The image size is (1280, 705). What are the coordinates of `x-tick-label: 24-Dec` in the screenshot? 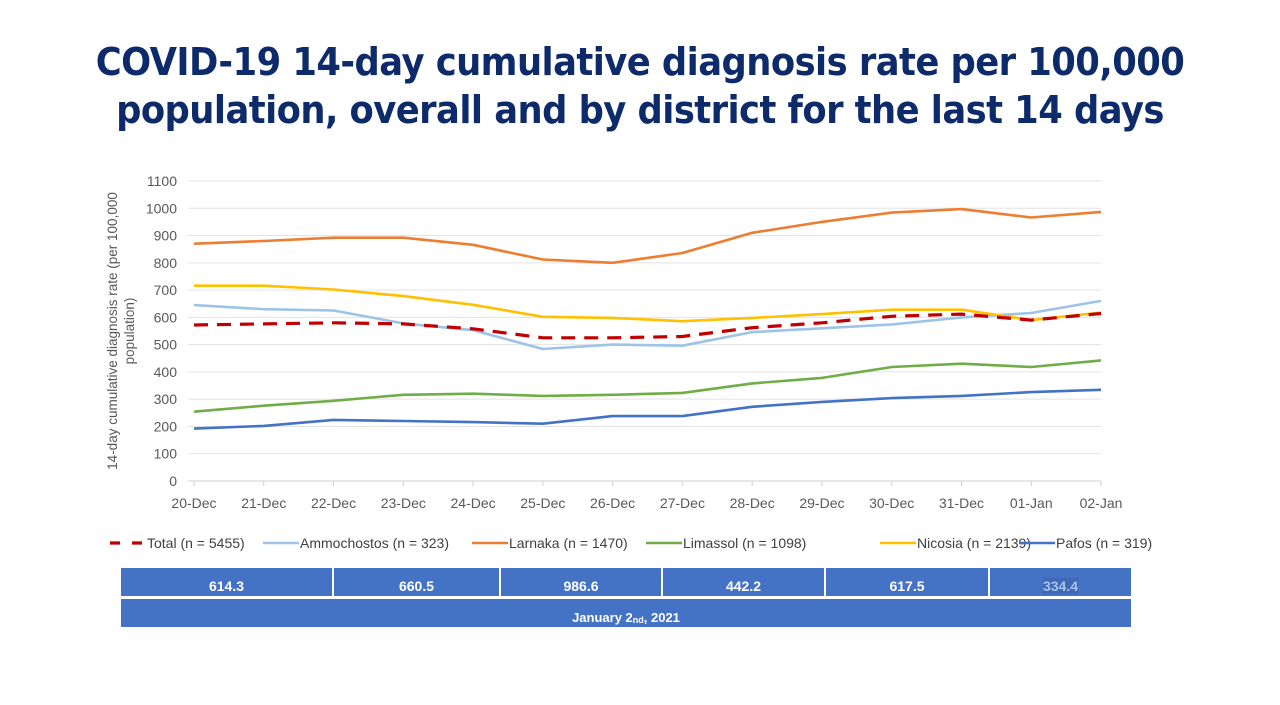 It's located at (473, 503).